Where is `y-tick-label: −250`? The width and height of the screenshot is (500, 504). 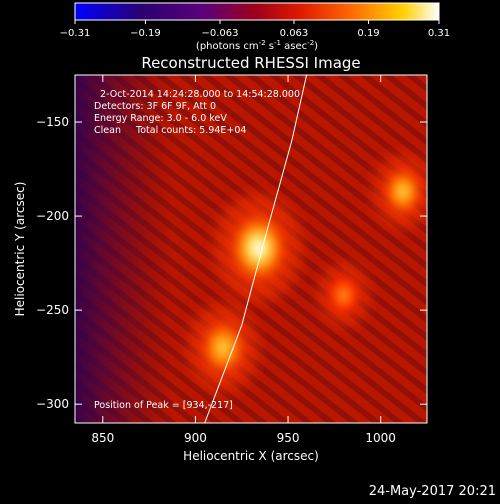
y-tick-label: −250 is located at coordinates (52, 310).